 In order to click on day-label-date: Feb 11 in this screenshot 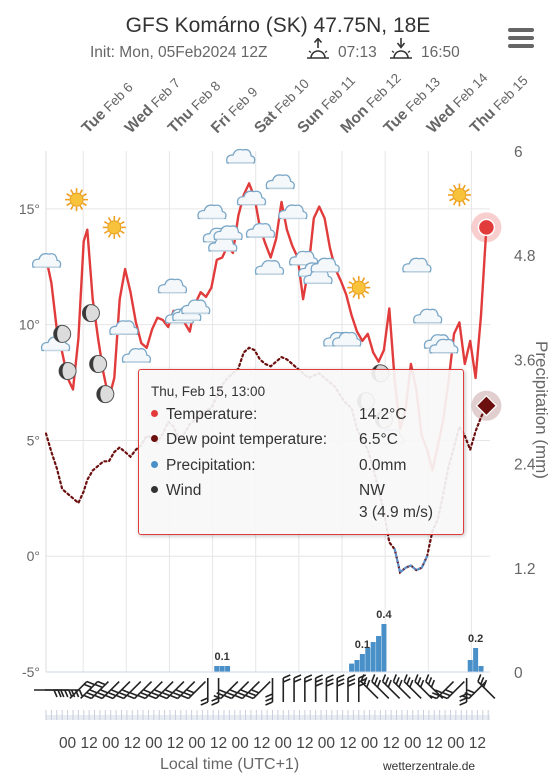, I will do `click(339, 93)`.